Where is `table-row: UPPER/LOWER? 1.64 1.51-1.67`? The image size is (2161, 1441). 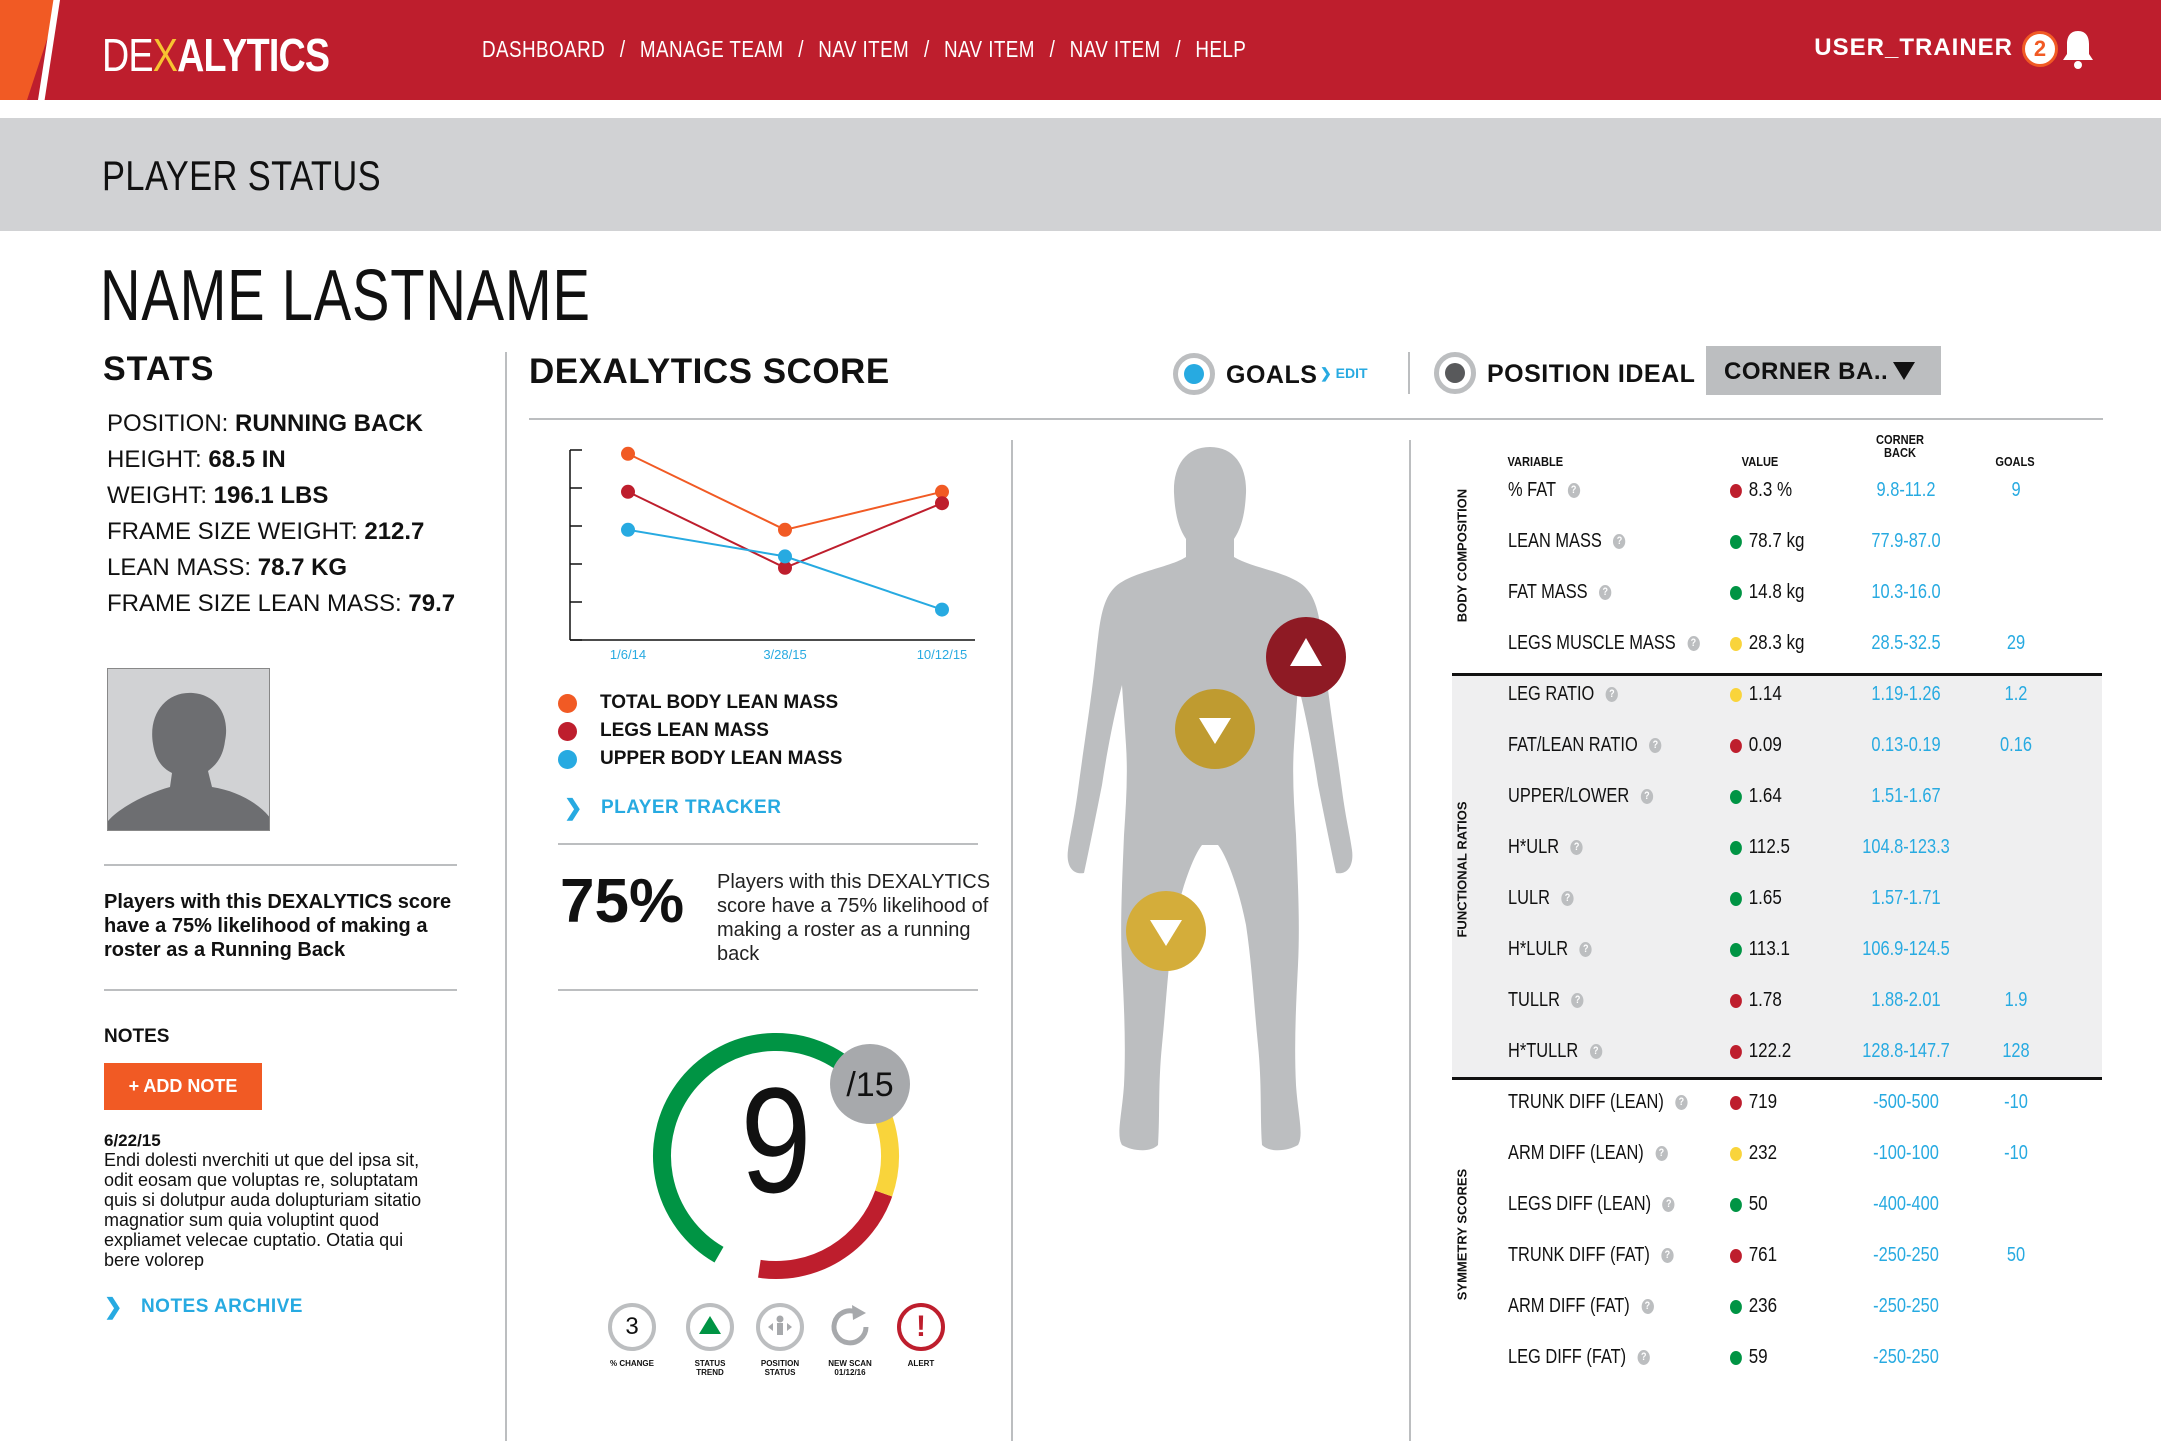
table-row: UPPER/LOWER? 1.64 1.51-1.67 is located at coordinates (1805, 800).